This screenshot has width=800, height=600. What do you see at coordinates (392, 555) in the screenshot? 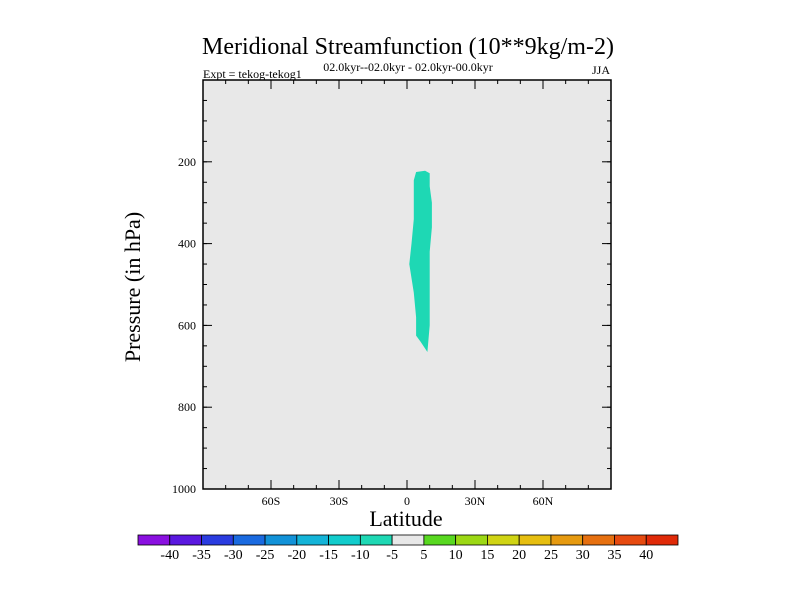
I see `colorbar-label: -5` at bounding box center [392, 555].